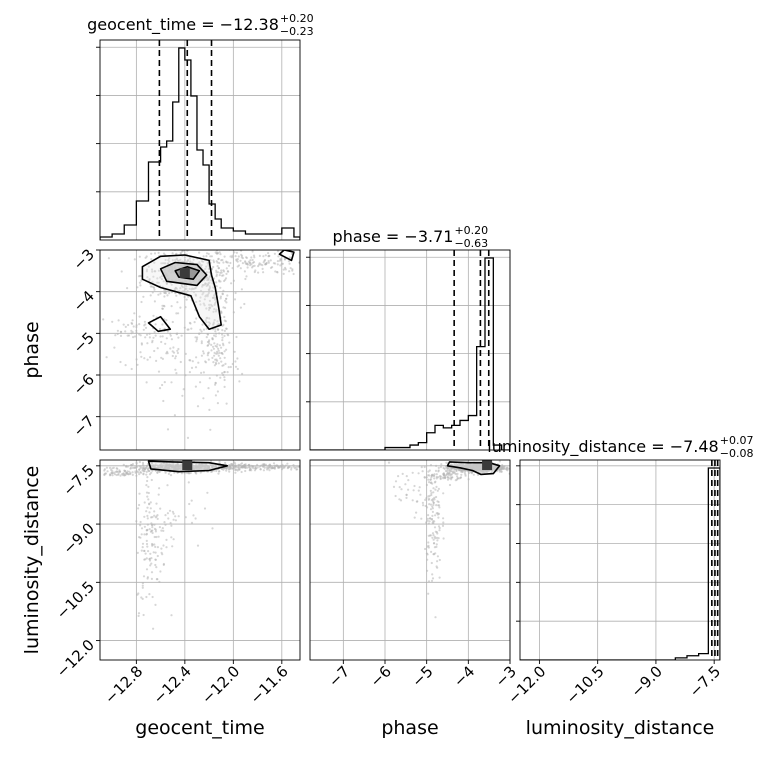 Image resolution: width=760 pixels, height=760 pixels. Describe the element at coordinates (32, 349) in the screenshot. I see `y-axis-label-phase: phase` at that location.